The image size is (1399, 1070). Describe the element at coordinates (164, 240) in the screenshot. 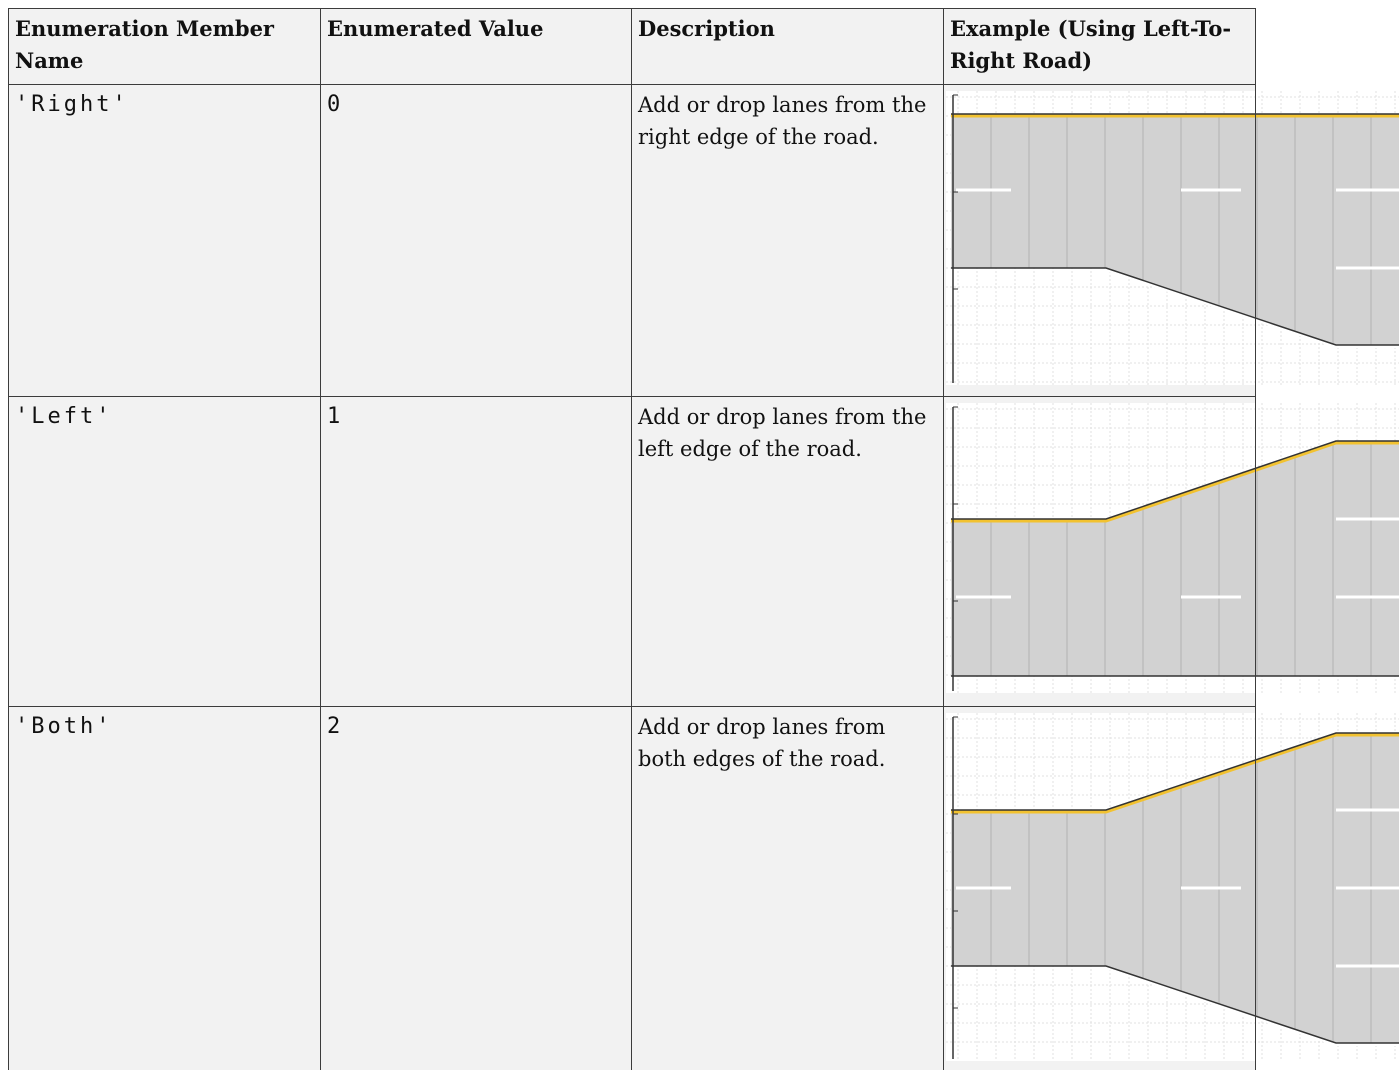

I see `member-name: 'Right'` at that location.